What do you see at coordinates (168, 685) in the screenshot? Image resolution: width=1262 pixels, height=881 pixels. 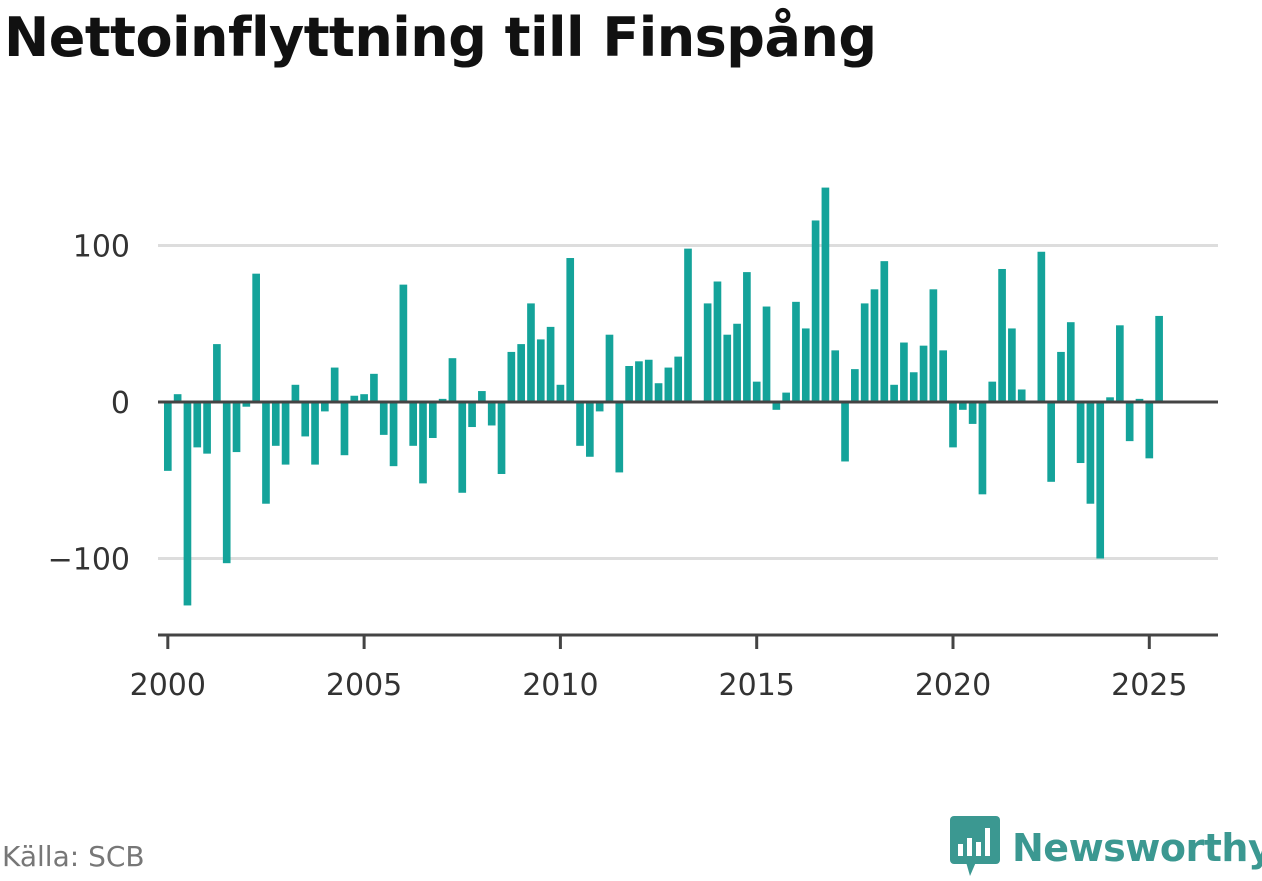 I see `x-tick-label: 2000` at bounding box center [168, 685].